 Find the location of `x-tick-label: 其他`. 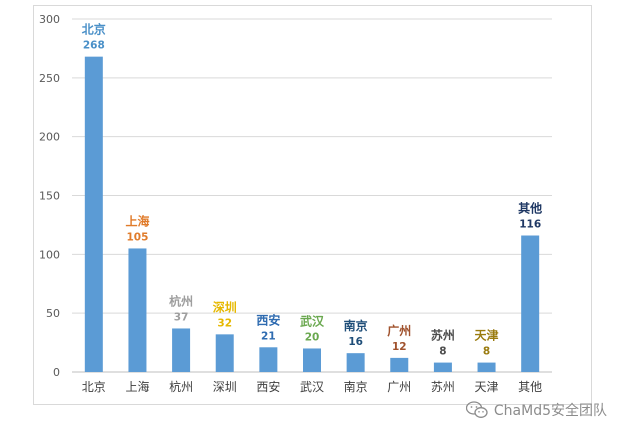

x-tick-label: 其他 is located at coordinates (530, 387).